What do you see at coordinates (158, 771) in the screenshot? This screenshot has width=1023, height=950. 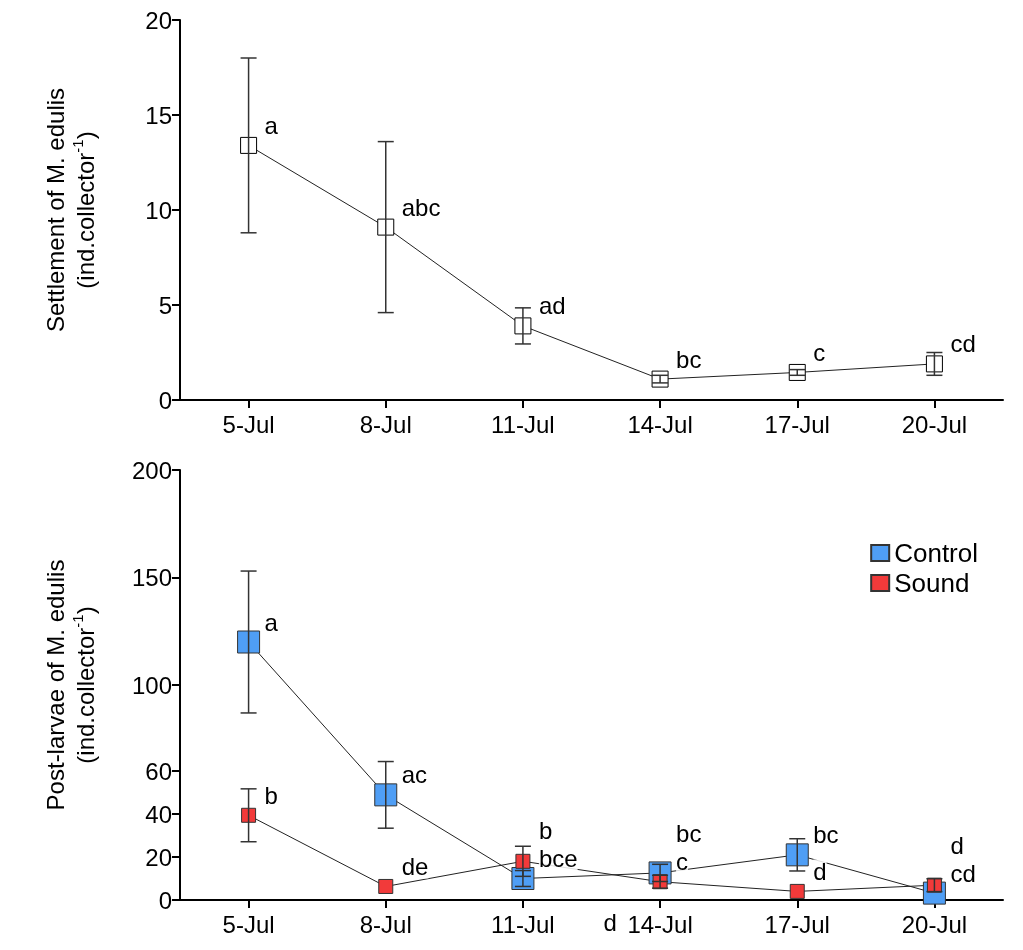 I see `y-tick-label: 60` at bounding box center [158, 771].